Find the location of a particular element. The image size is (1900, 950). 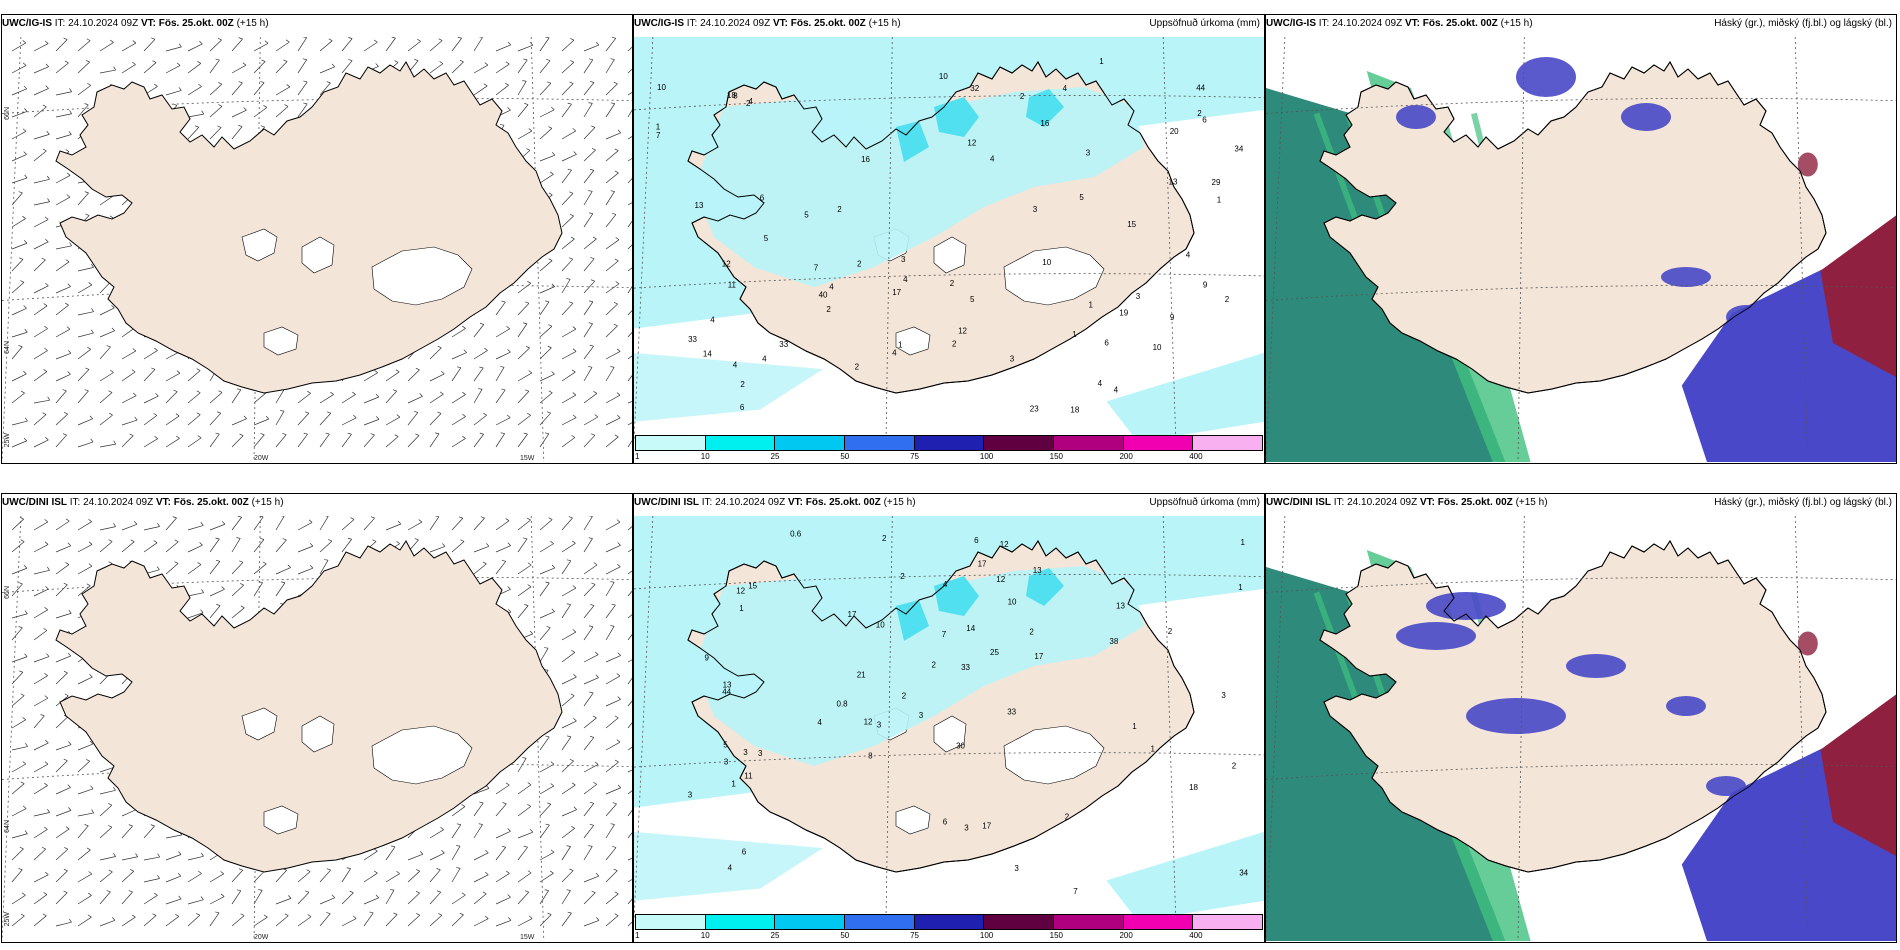

grid-label: 66N is located at coordinates (7, 113).